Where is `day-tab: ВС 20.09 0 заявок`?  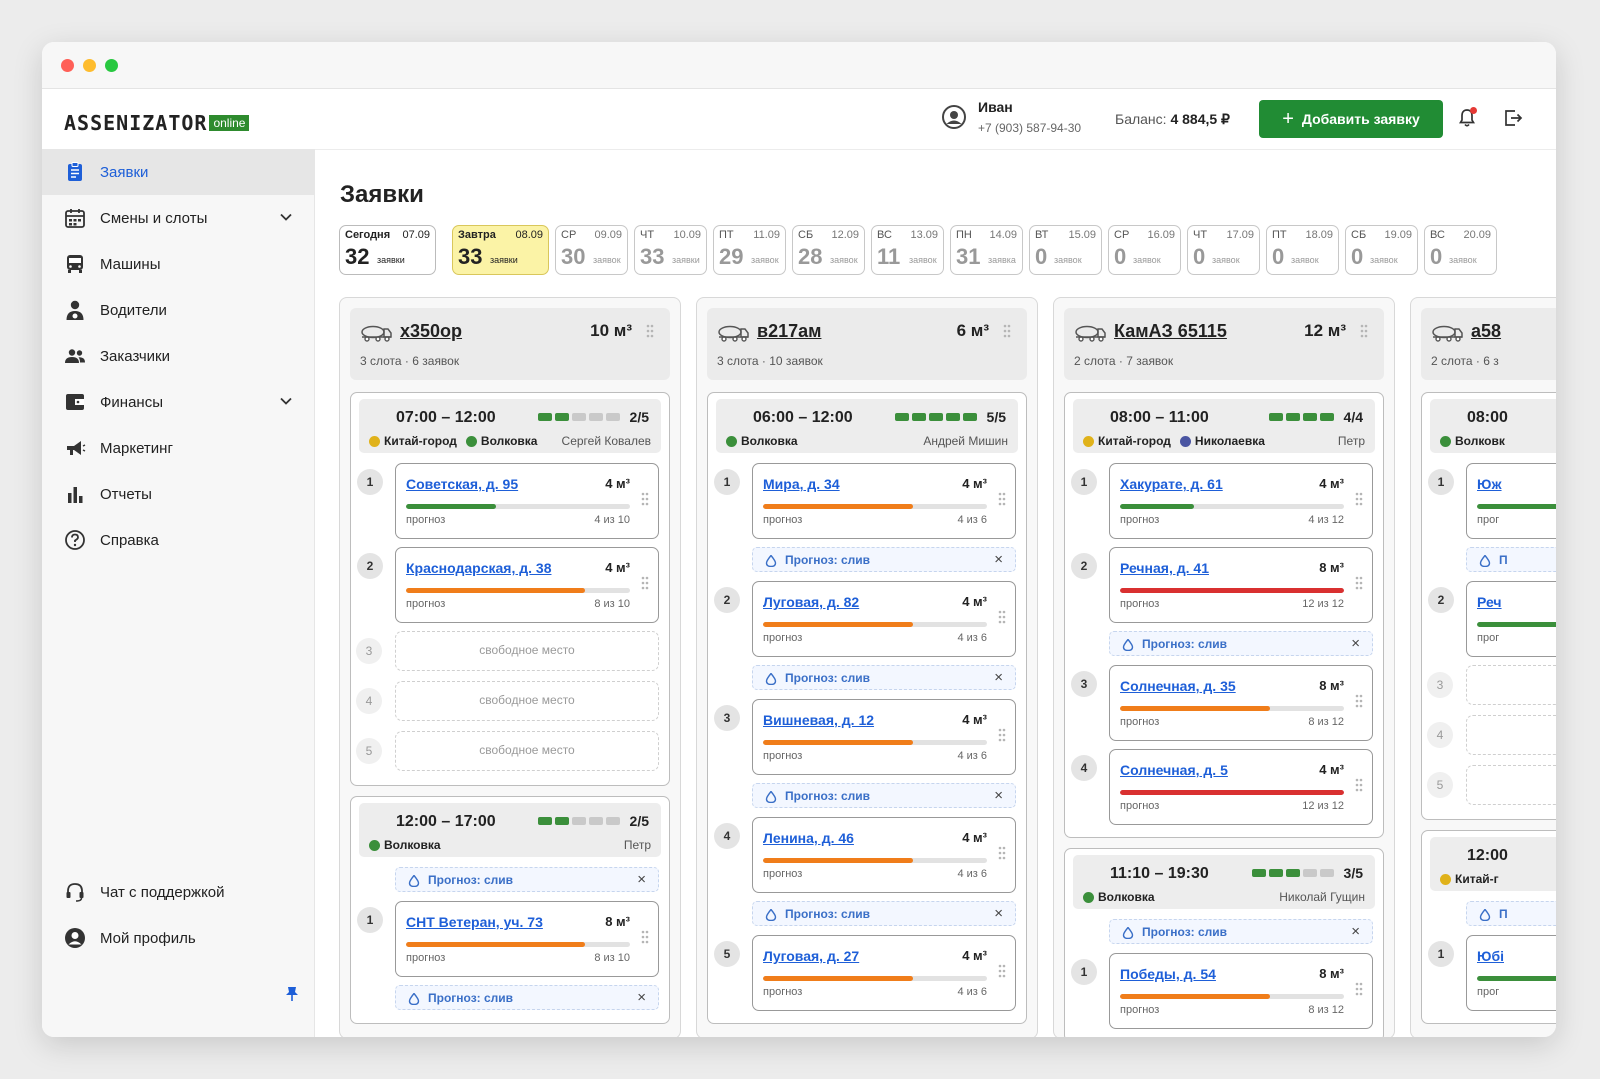 day-tab: ВС 20.09 0 заявок is located at coordinates (1460, 250).